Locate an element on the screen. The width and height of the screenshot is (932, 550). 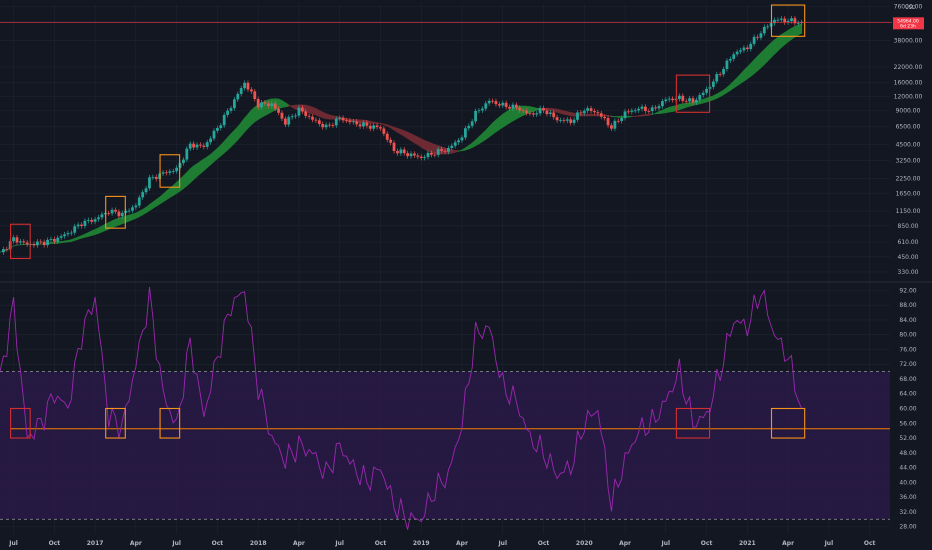
time-tick-label: 2018 is located at coordinates (258, 543).